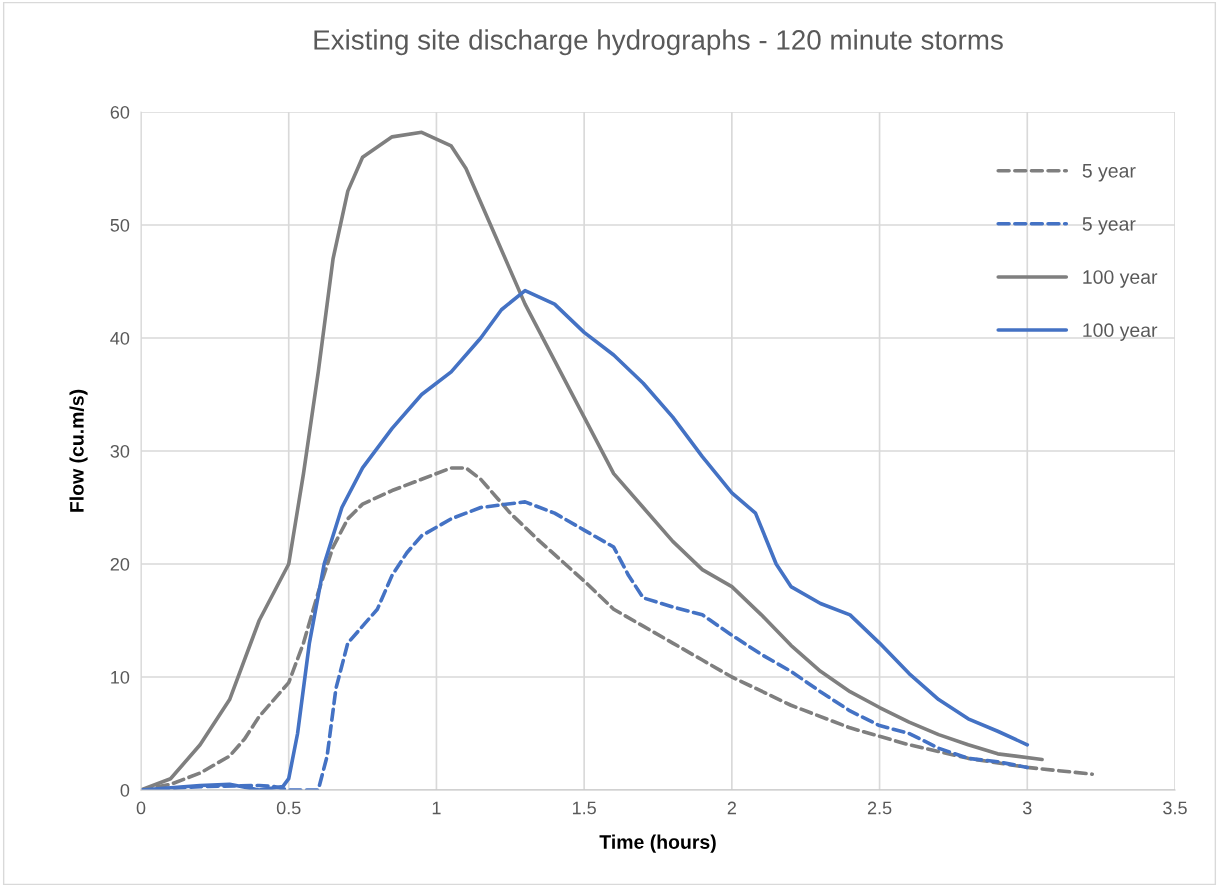 The height and width of the screenshot is (887, 1219). What do you see at coordinates (120, 677) in the screenshot?
I see `y-tick-label: 10` at bounding box center [120, 677].